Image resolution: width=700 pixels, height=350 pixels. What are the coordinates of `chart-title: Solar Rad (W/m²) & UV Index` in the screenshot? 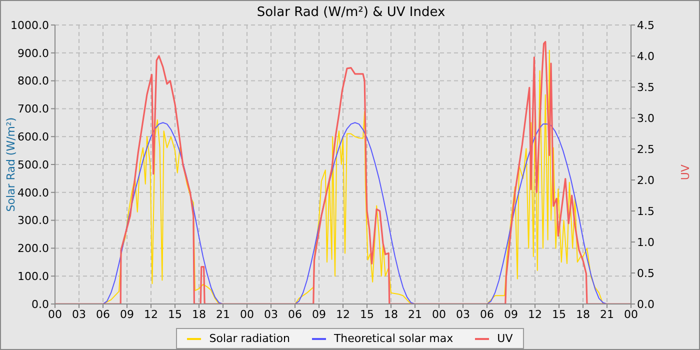 It's located at (351, 12).